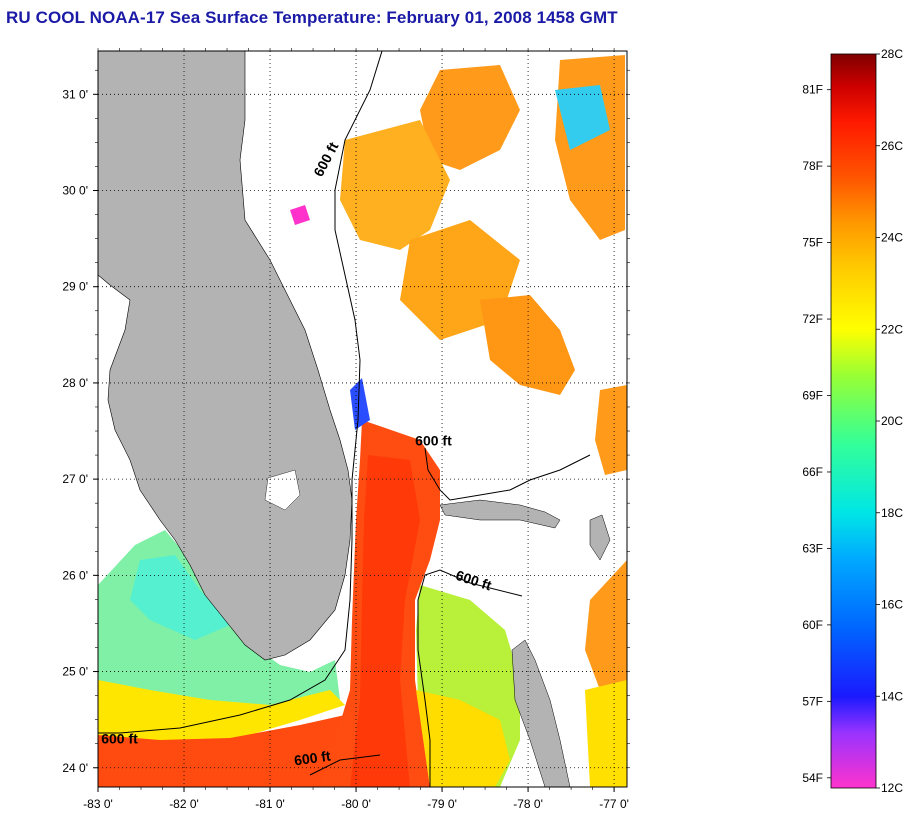  What do you see at coordinates (816, 434) in the screenshot?
I see `colorbar-fahrenheit-labels: 81F 78F 75F 72F 69F 66F 63F 60F 57F 54F` at bounding box center [816, 434].